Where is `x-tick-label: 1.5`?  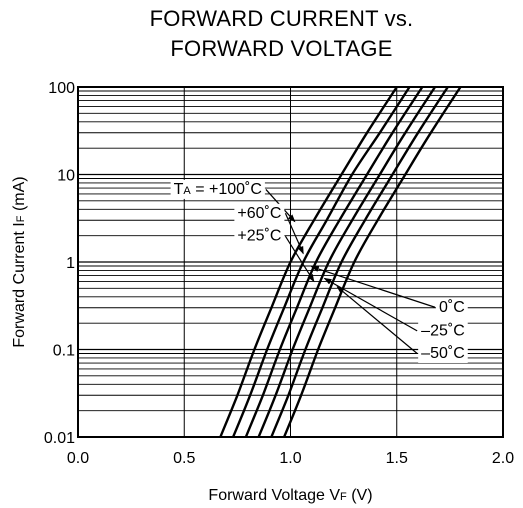 x-tick-label: 1.5 is located at coordinates (397, 458).